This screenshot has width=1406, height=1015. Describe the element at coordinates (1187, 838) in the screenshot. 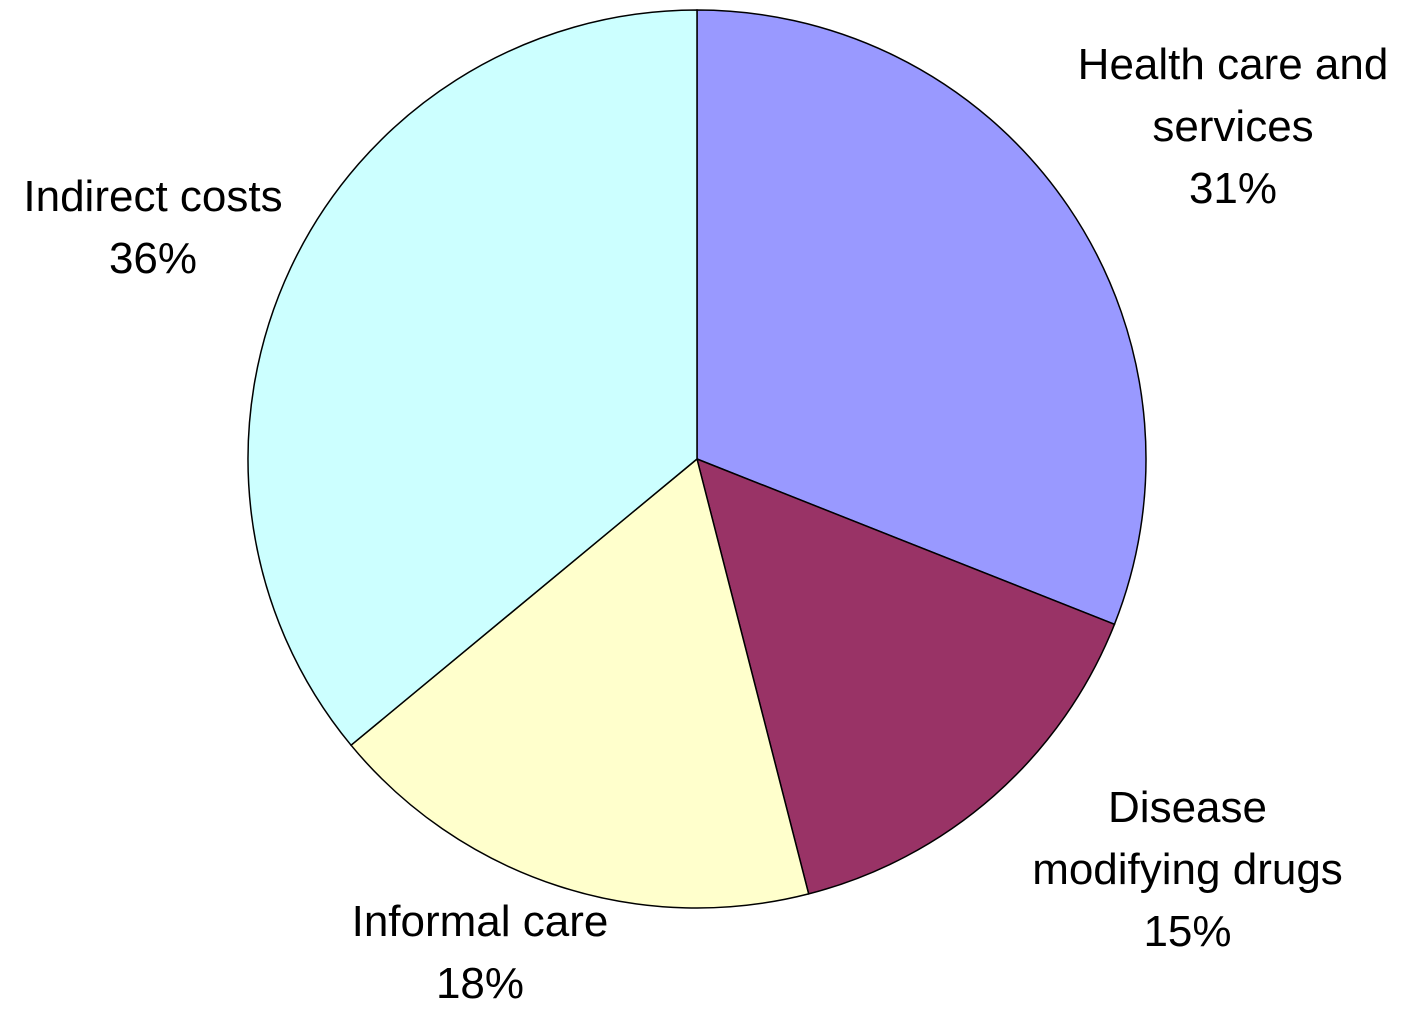

I see `category-name: Disease modifying drugs` at that location.